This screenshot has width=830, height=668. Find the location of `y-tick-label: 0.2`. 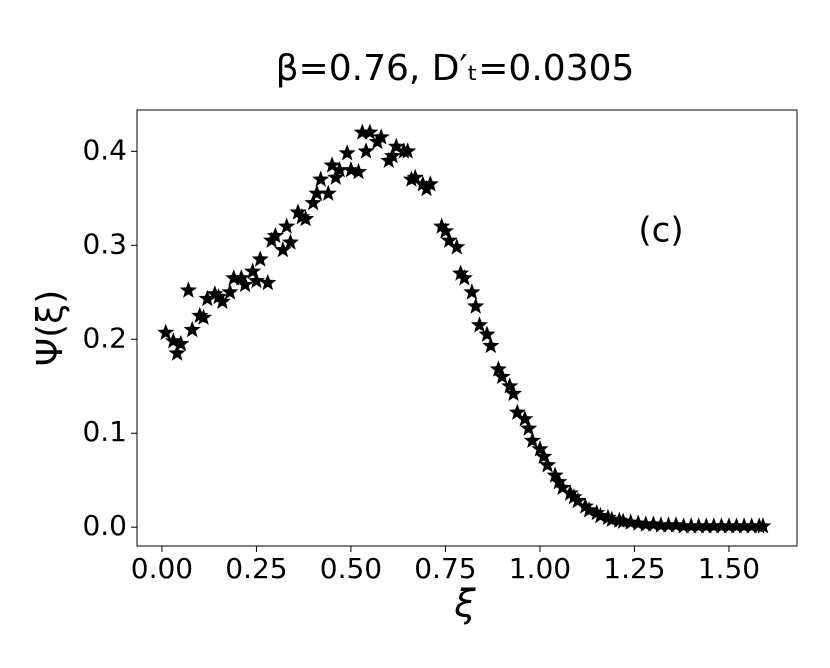

y-tick-label: 0.2 is located at coordinates (104, 337).